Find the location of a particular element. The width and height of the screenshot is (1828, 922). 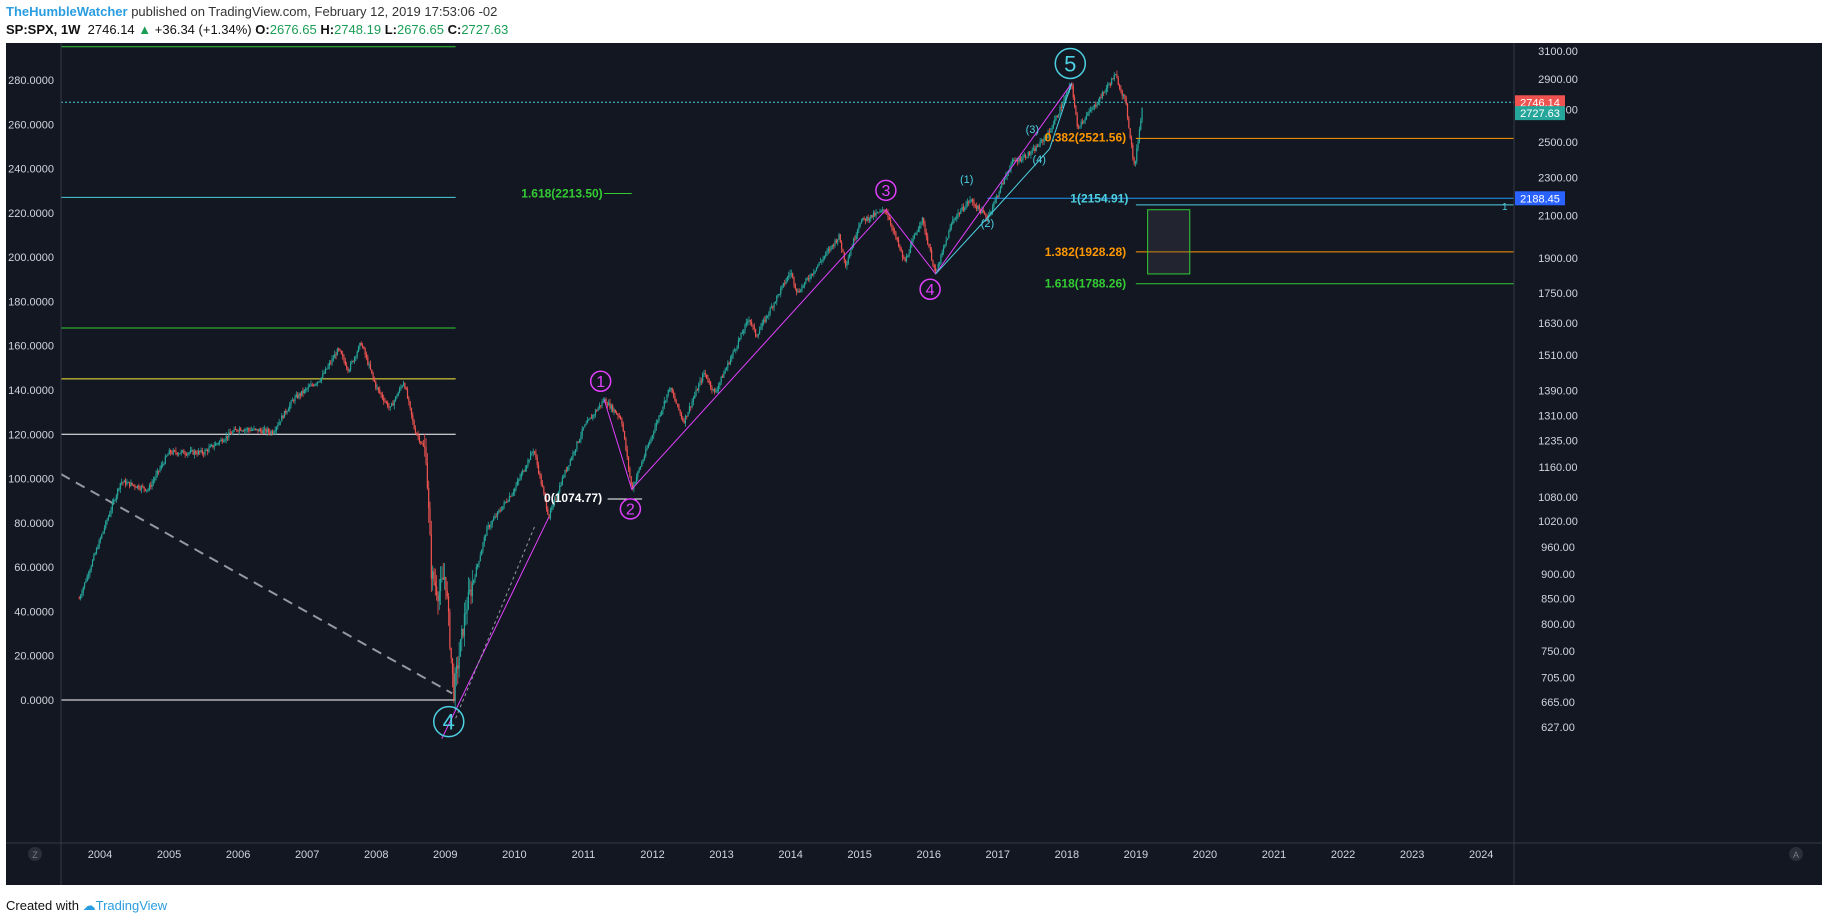

dashed-trendline is located at coordinates (256, 584).